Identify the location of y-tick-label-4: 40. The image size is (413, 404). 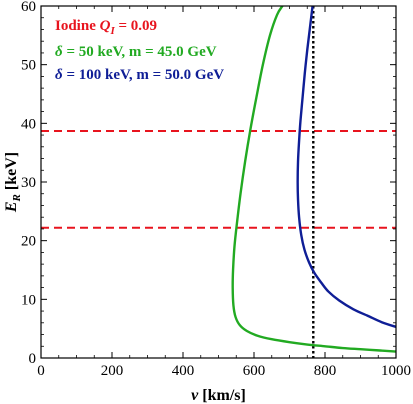
(28, 124).